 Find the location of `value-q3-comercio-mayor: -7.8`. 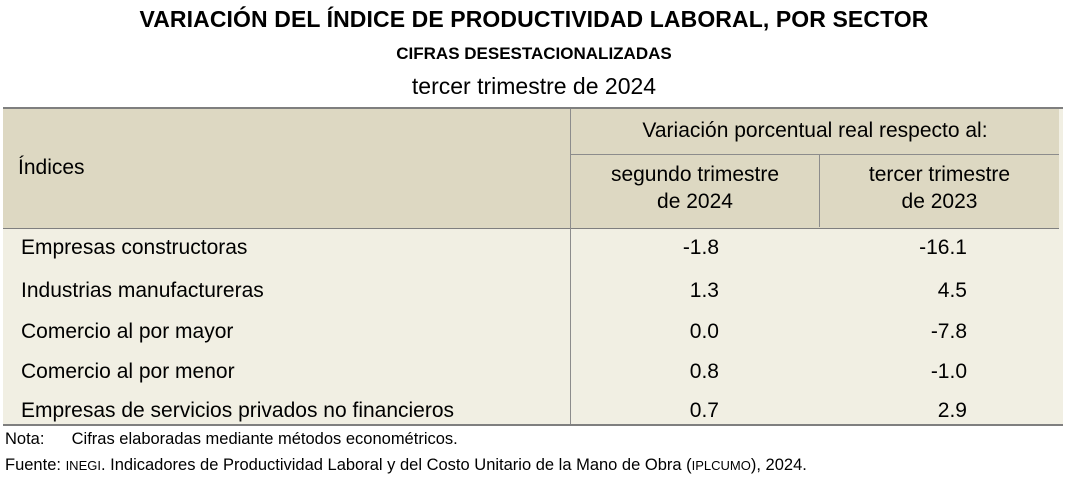

value-q3-comercio-mayor: -7.8 is located at coordinates (948, 331).